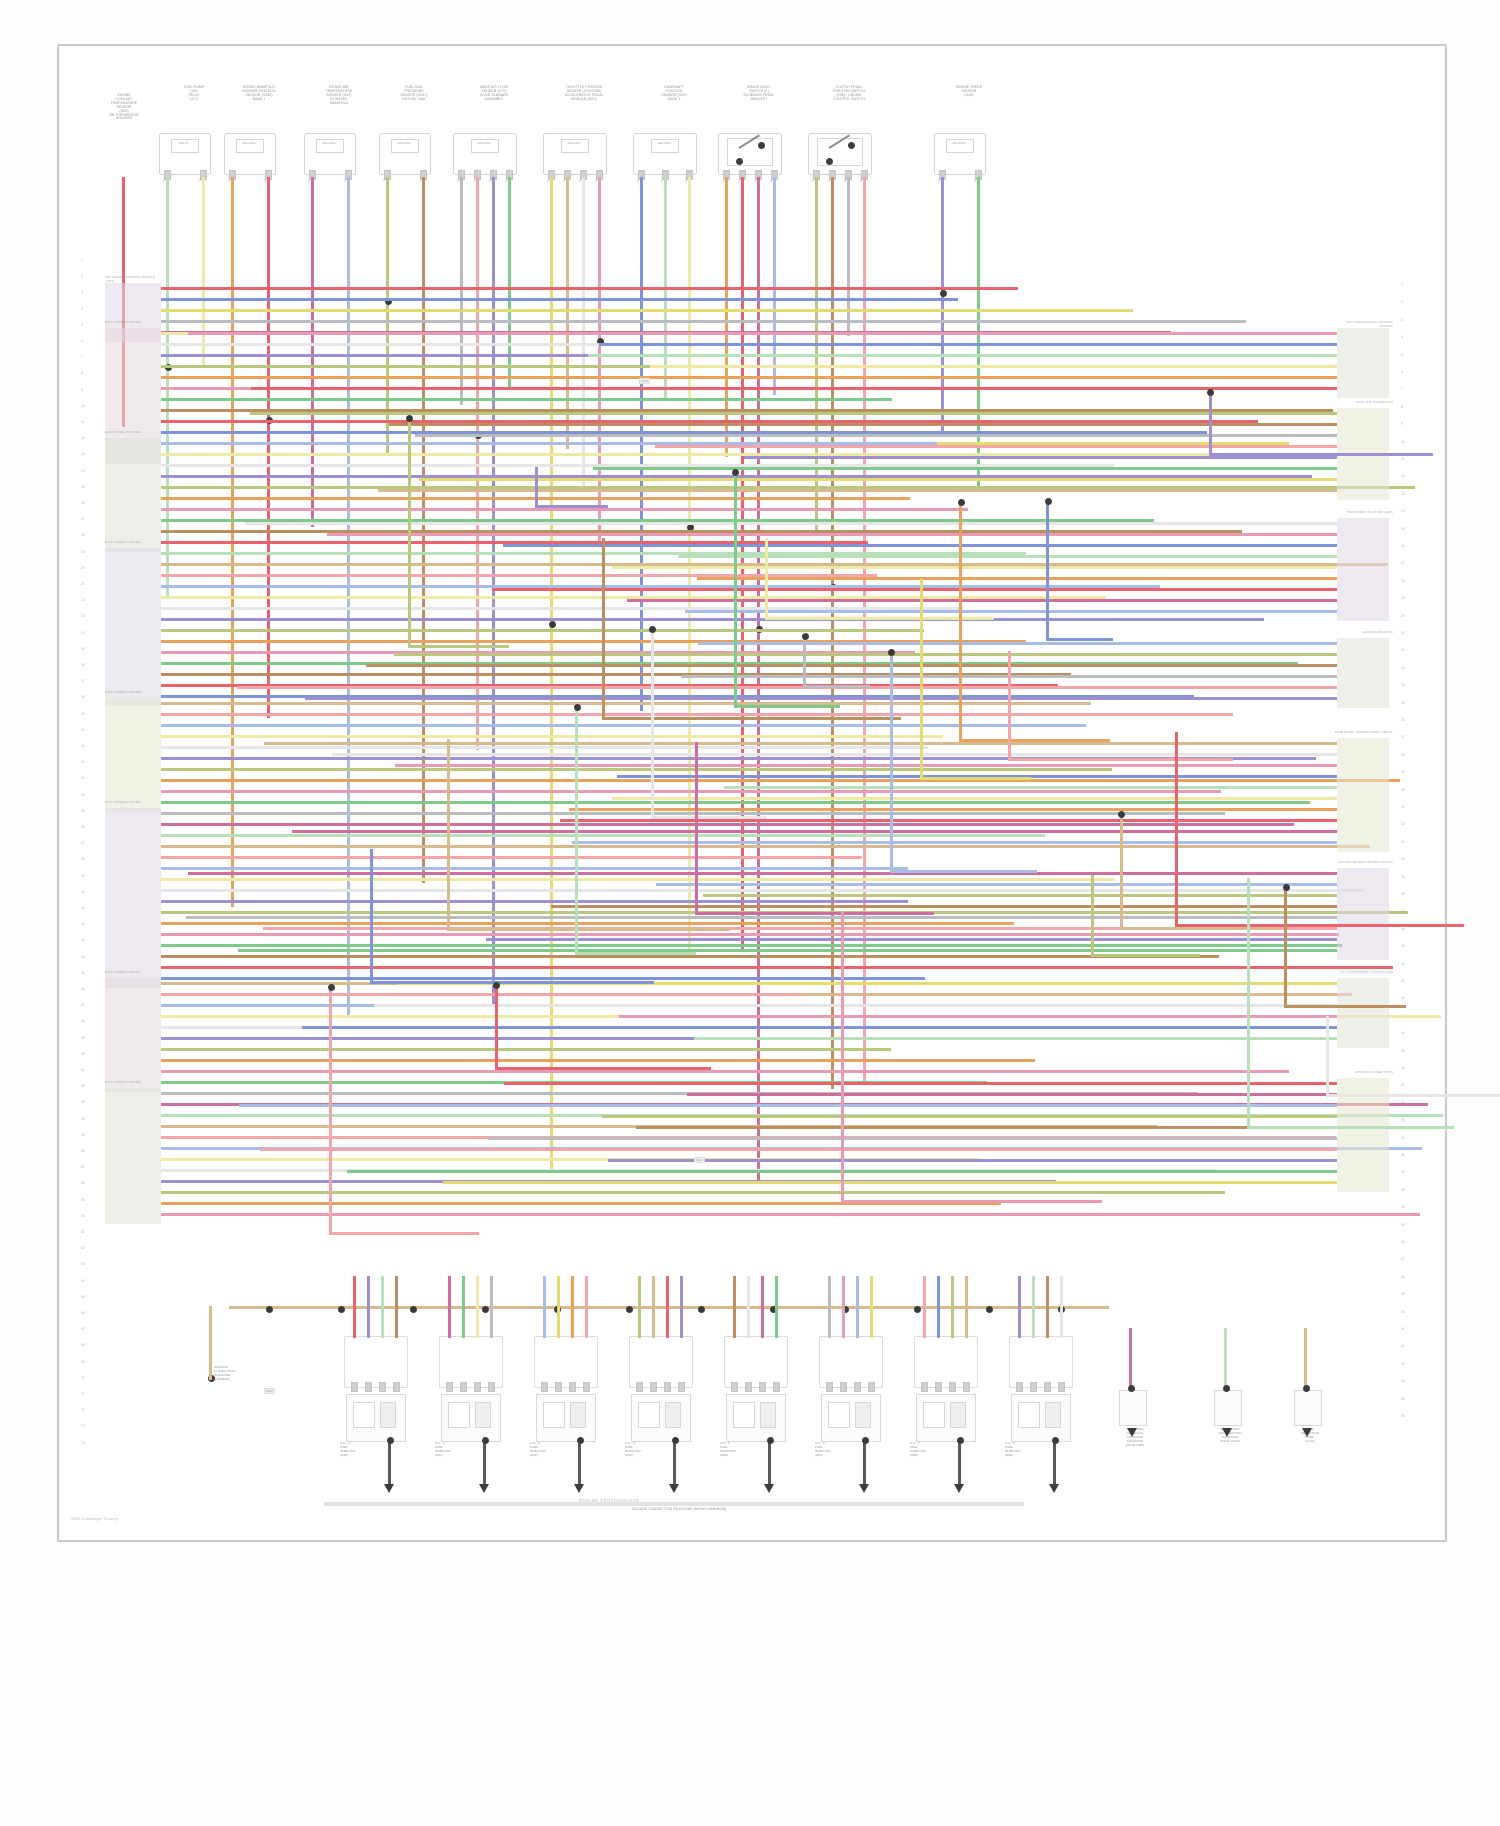 The height and width of the screenshot is (1826, 1500). What do you see at coordinates (756, 1362) in the screenshot?
I see `injector-connector-M5` at bounding box center [756, 1362].